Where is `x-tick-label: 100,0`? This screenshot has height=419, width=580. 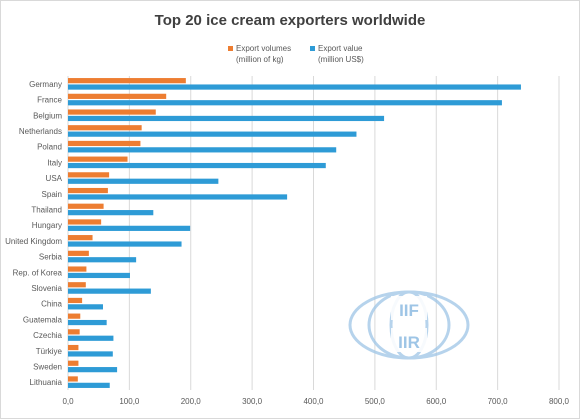
x-tick-label: 100,0 is located at coordinates (129, 401).